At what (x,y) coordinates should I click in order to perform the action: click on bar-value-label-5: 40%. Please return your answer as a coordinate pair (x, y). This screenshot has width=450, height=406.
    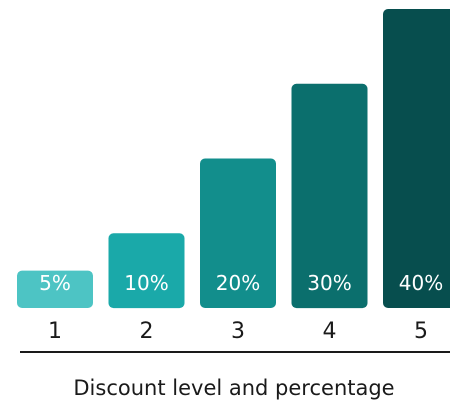
    Looking at the image, I should click on (421, 283).